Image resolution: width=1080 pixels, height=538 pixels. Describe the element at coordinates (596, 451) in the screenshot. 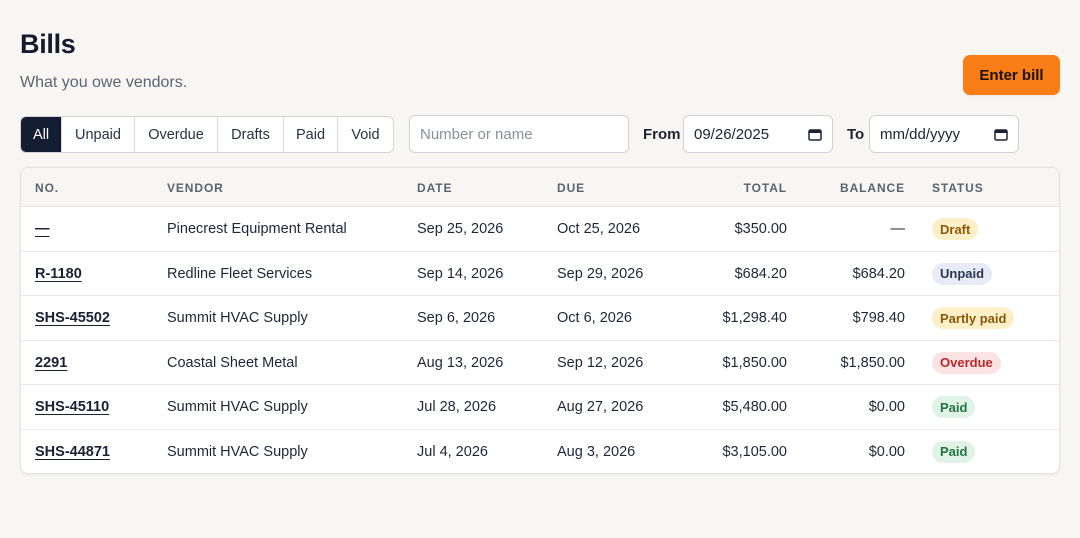

I see `due-date: Aug 3, 2026` at that location.